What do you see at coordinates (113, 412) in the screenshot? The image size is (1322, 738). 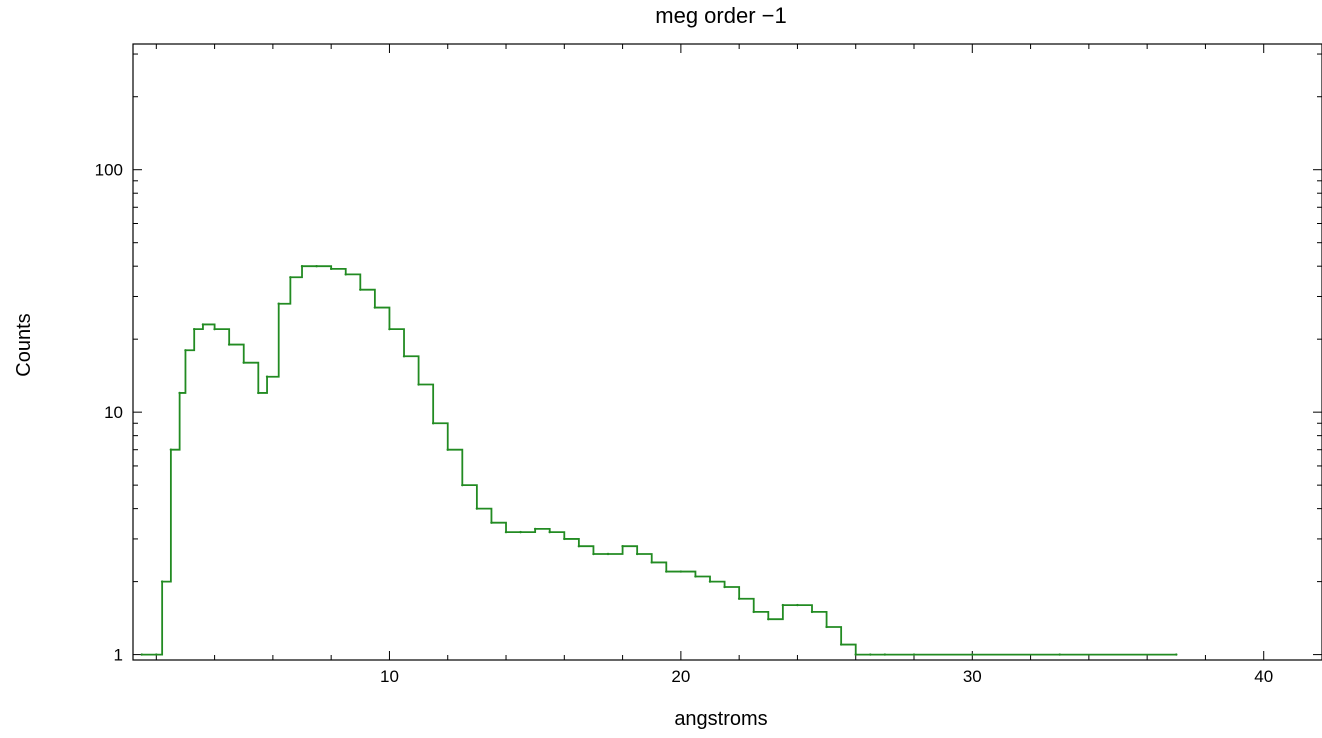 I see `y-tick-label: 10` at bounding box center [113, 412].